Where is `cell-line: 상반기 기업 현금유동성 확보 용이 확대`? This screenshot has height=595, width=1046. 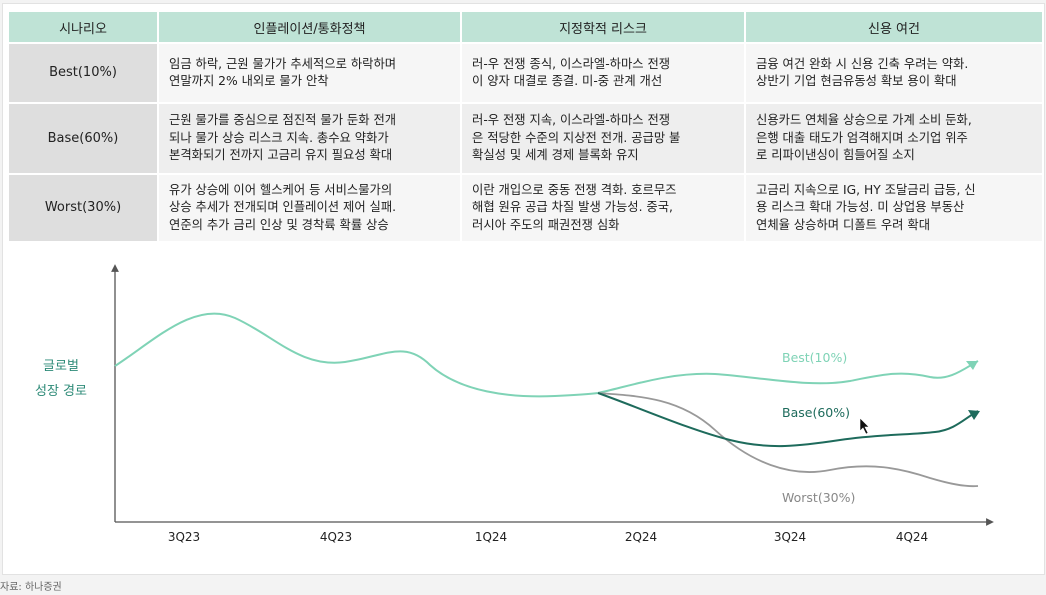
cell-line: 상반기 기업 현금유동성 확보 용이 확대 is located at coordinates (856, 81).